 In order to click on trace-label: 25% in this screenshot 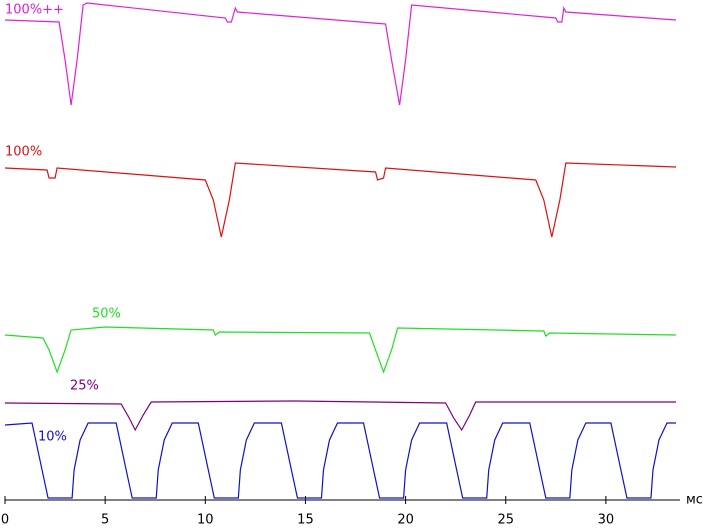, I will do `click(84, 386)`.